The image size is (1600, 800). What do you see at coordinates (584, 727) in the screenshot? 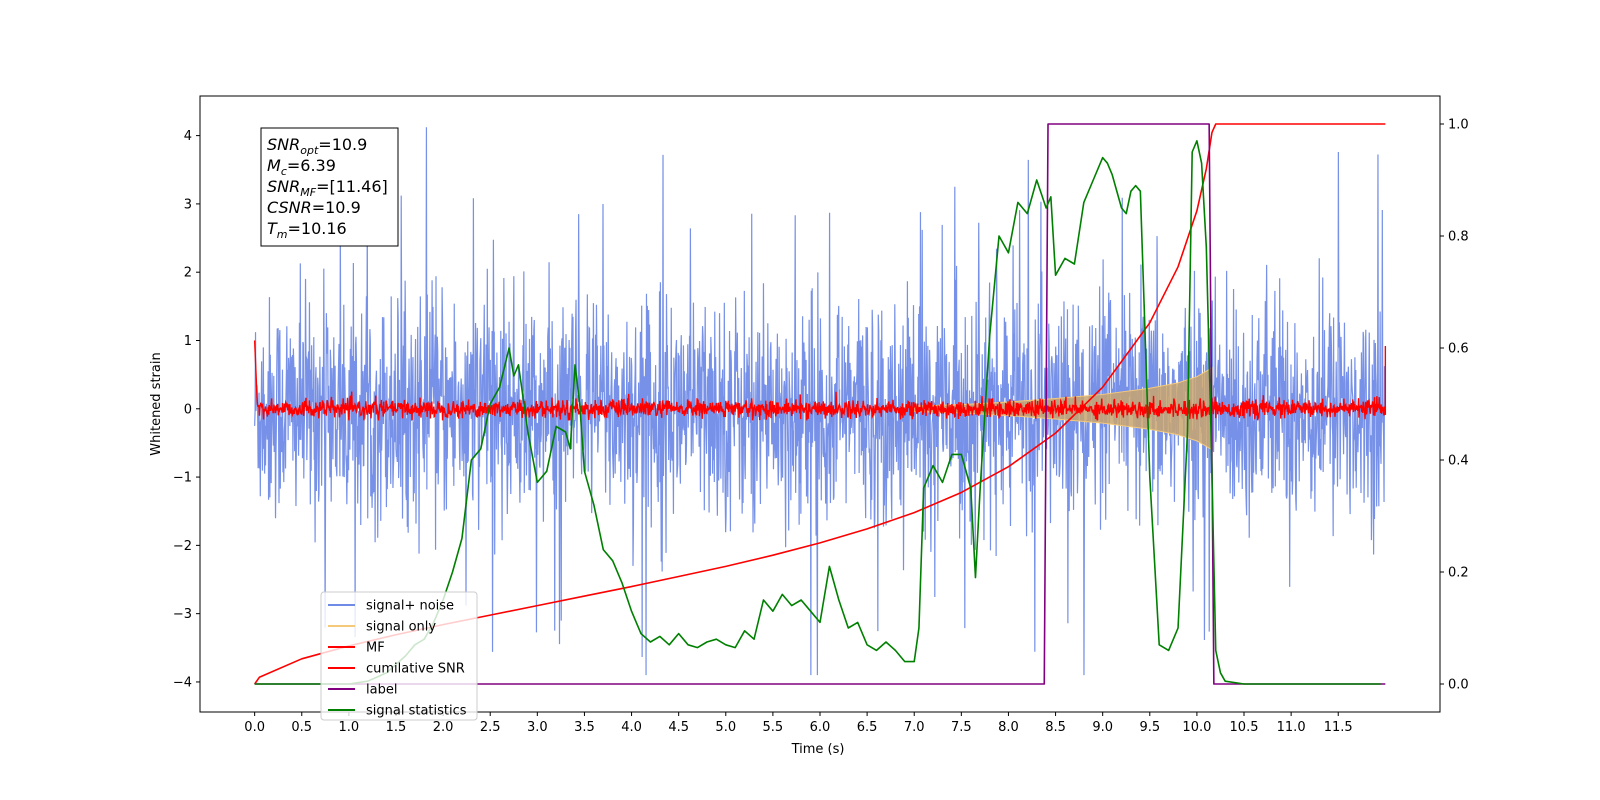
I see `x-tick-label: 3.5` at bounding box center [584, 727].